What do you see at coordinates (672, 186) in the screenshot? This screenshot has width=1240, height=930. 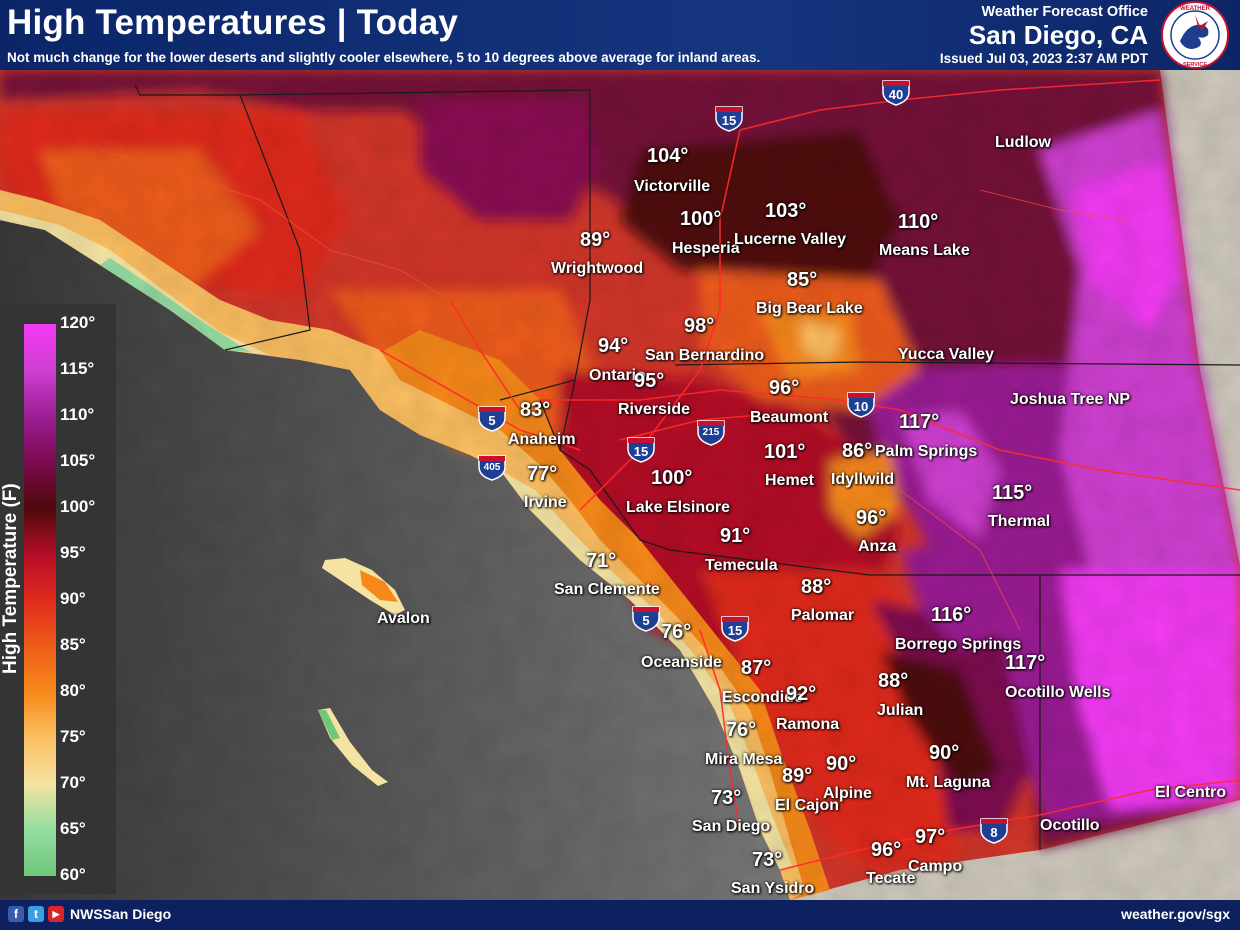 I see `location-name: Victorville` at bounding box center [672, 186].